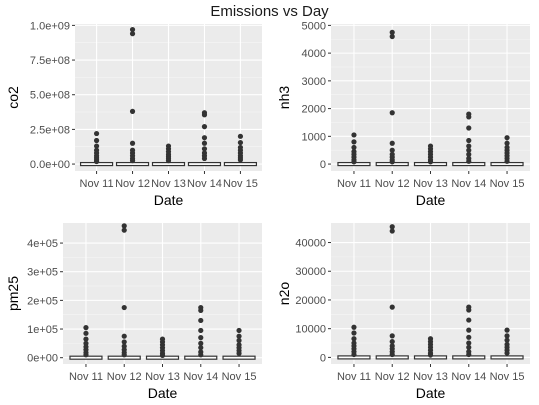  What do you see at coordinates (310, 272) in the screenshot?
I see `y-tick-label: 30000` at bounding box center [310, 272].